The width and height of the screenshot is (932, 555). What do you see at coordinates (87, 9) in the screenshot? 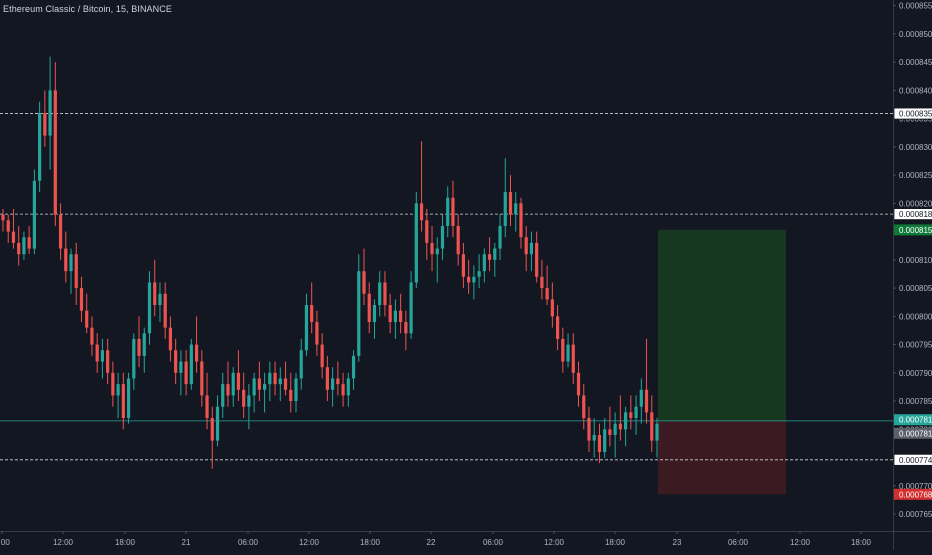
I see `symbol-title: Ethereum Classic / Bitcoin, 15, BINANCE` at bounding box center [87, 9].